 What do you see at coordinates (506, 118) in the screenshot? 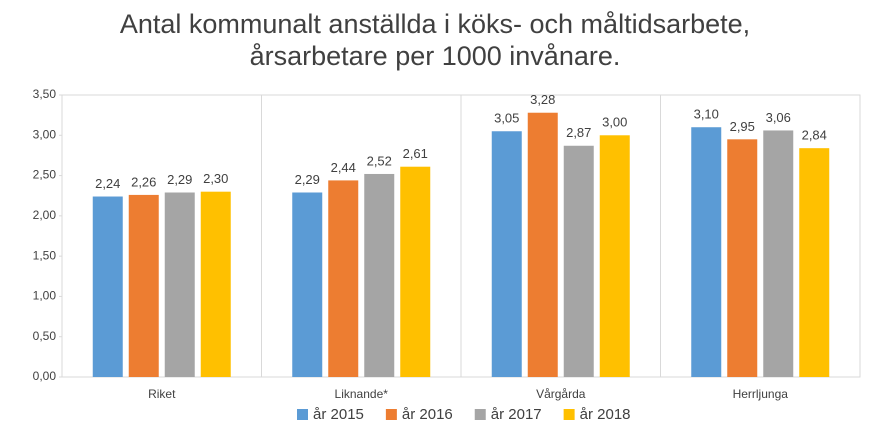
I see `data-label: 3,05` at bounding box center [506, 118].